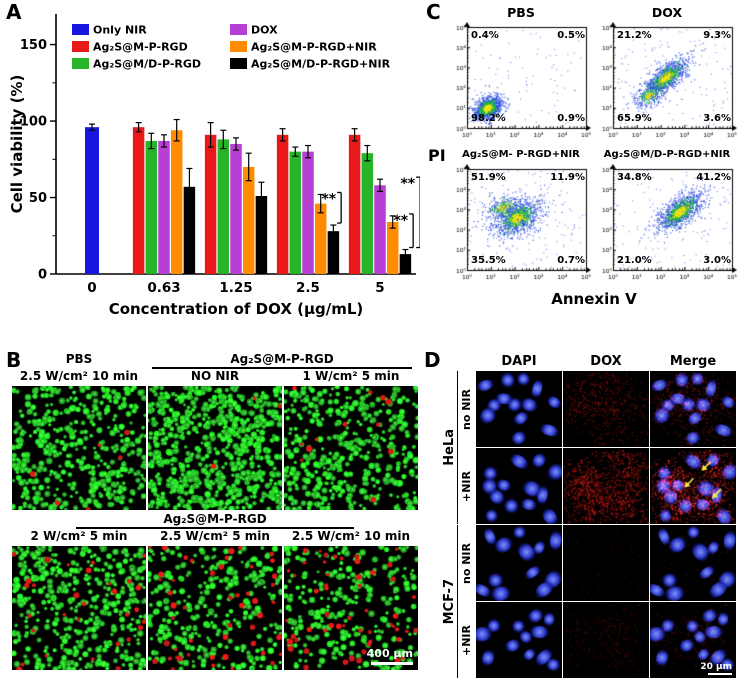 Image resolution: width=743 pixels, height=682 pixels. What do you see at coordinates (450, 447) in the screenshot?
I see `row-group-label-hela: HeLa` at bounding box center [450, 447].